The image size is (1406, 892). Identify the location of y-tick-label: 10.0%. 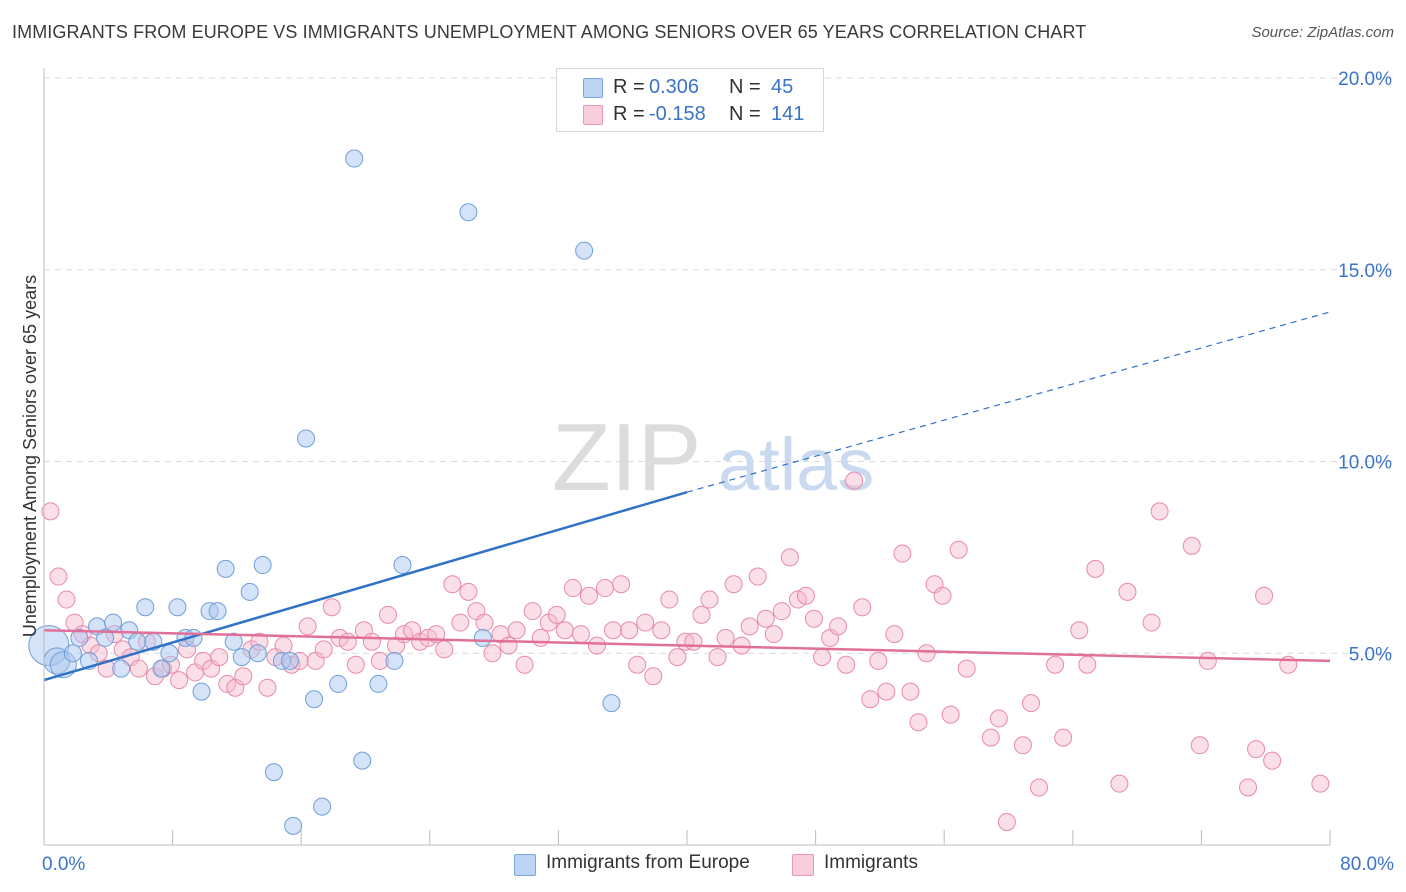
(1365, 463).